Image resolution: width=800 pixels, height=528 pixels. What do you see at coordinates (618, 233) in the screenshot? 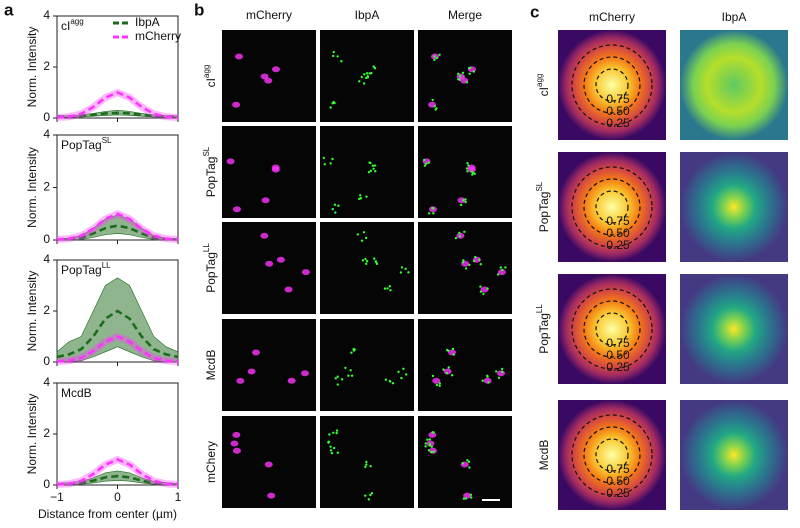
I see `contour-label: 0.50` at bounding box center [618, 233].